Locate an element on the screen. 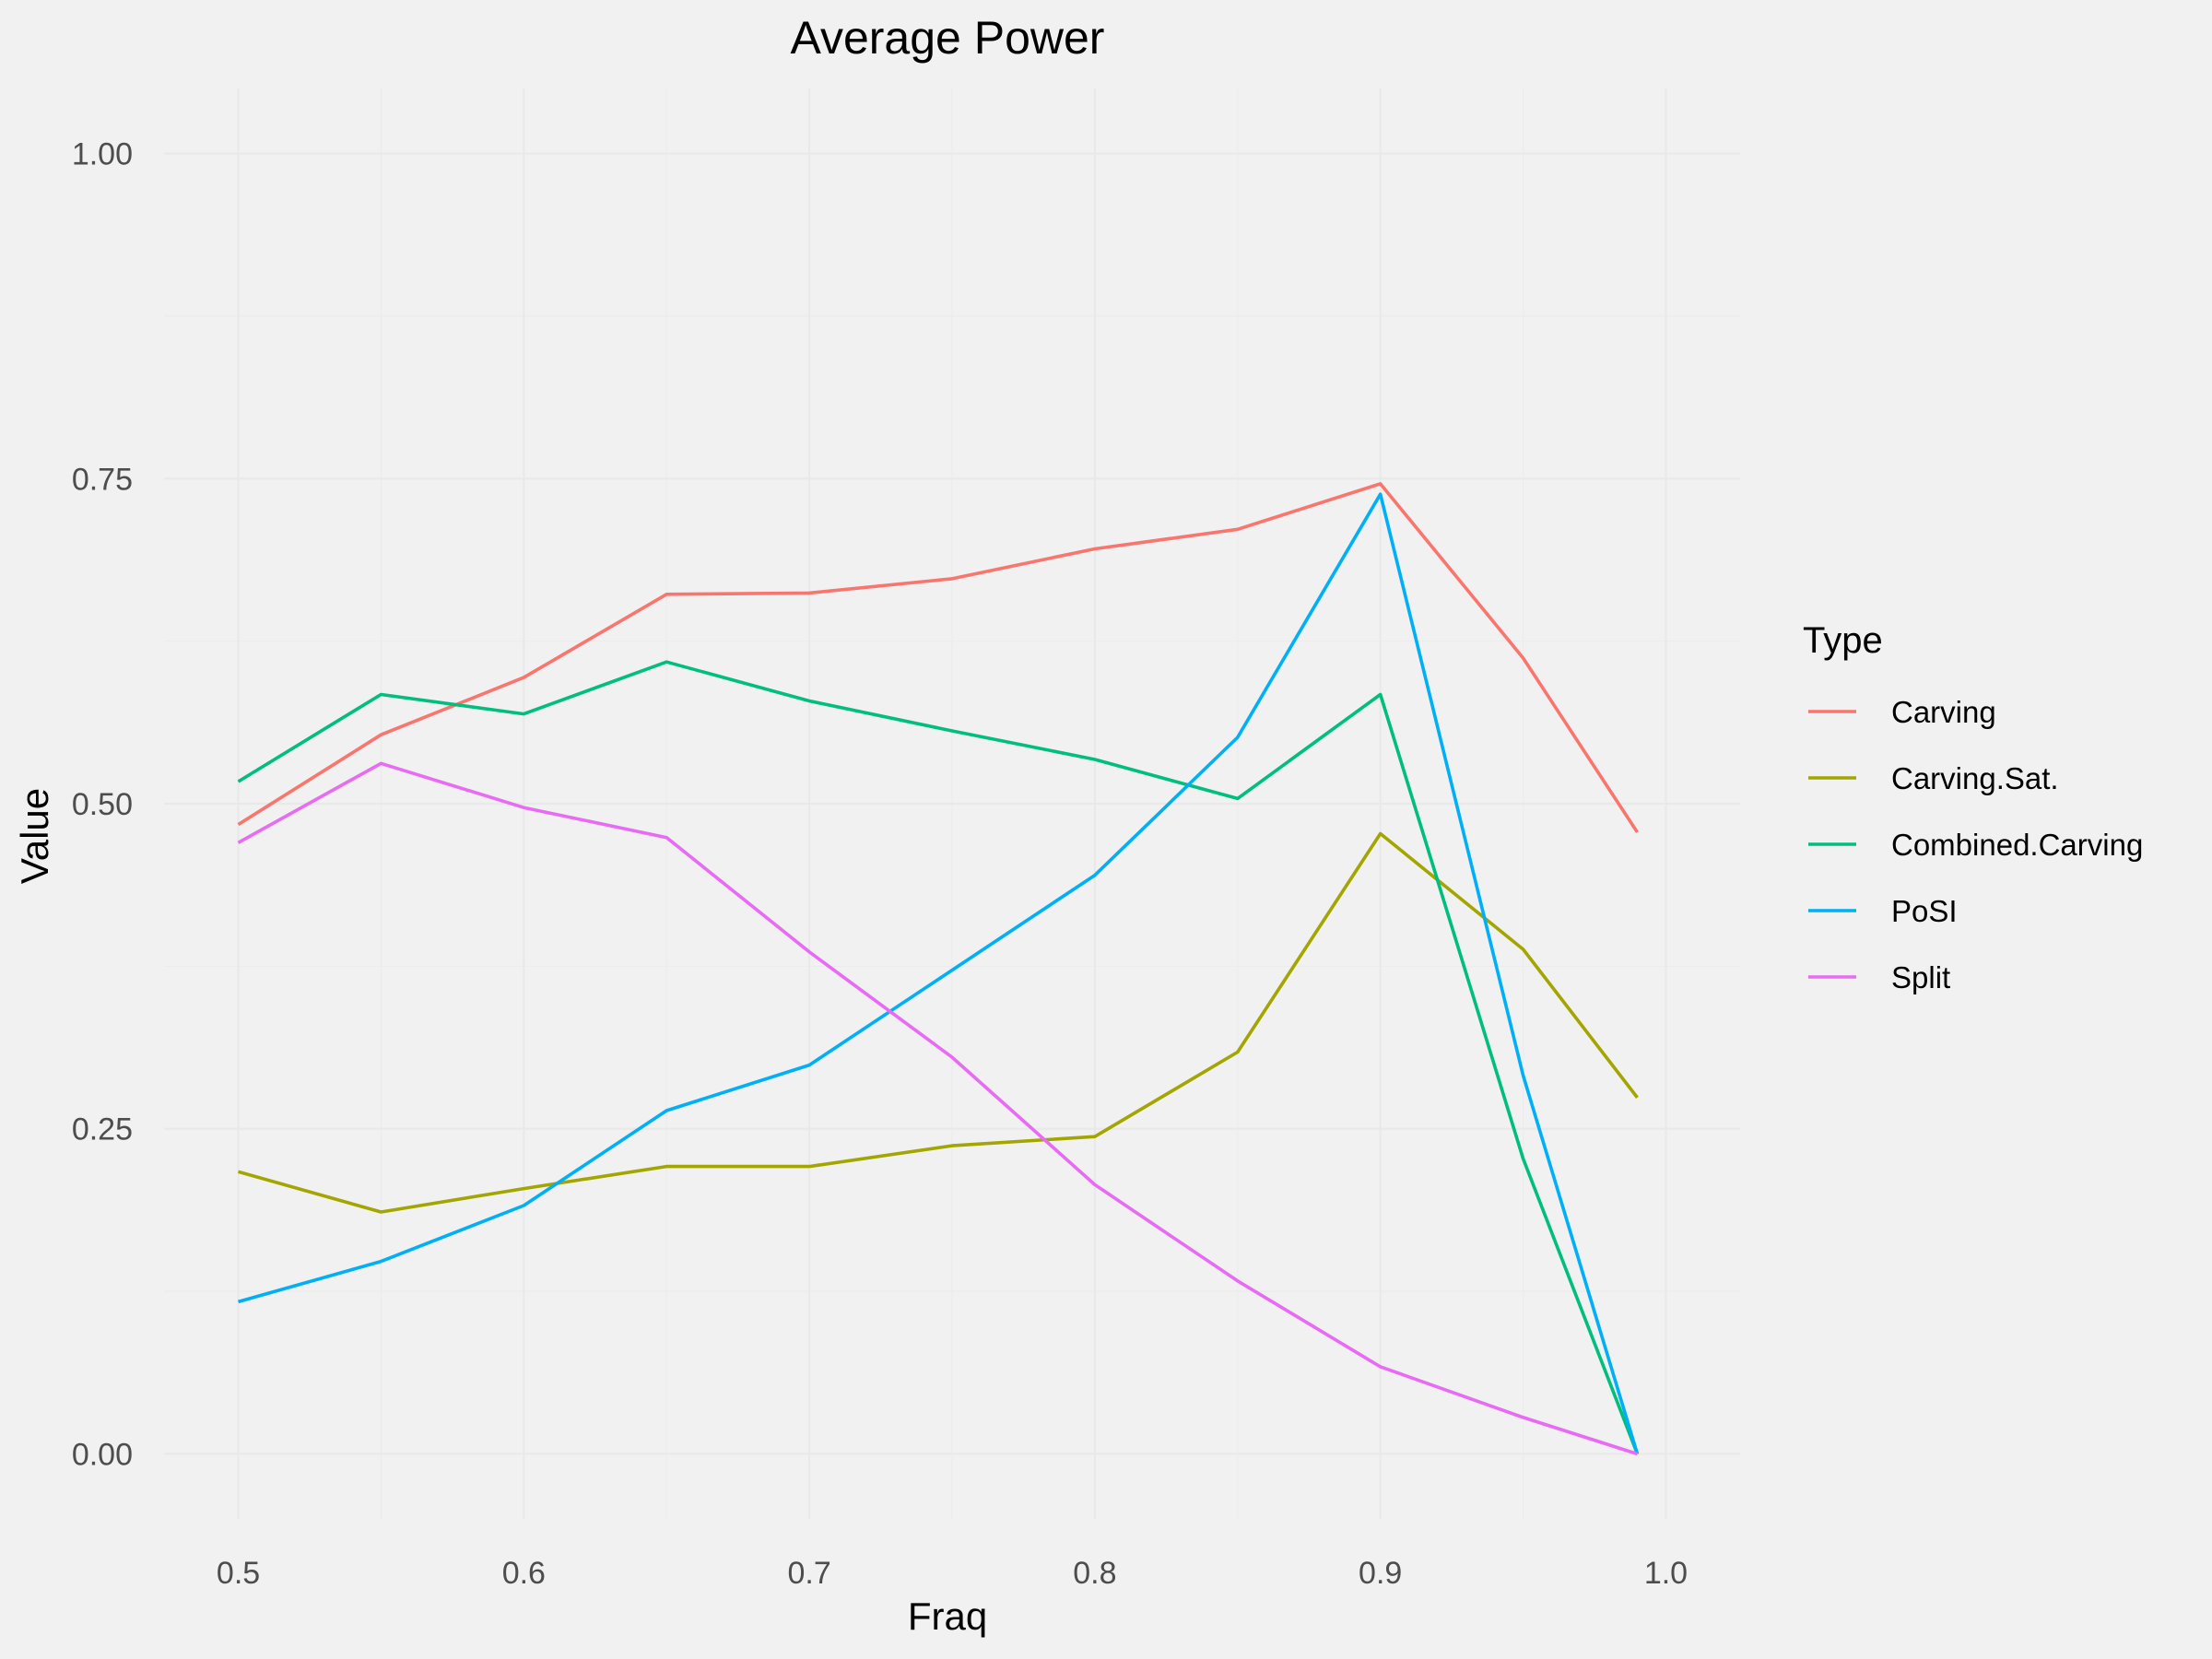 The width and height of the screenshot is (2212, 1659). legend-label-carving: Carving is located at coordinates (1943, 712).